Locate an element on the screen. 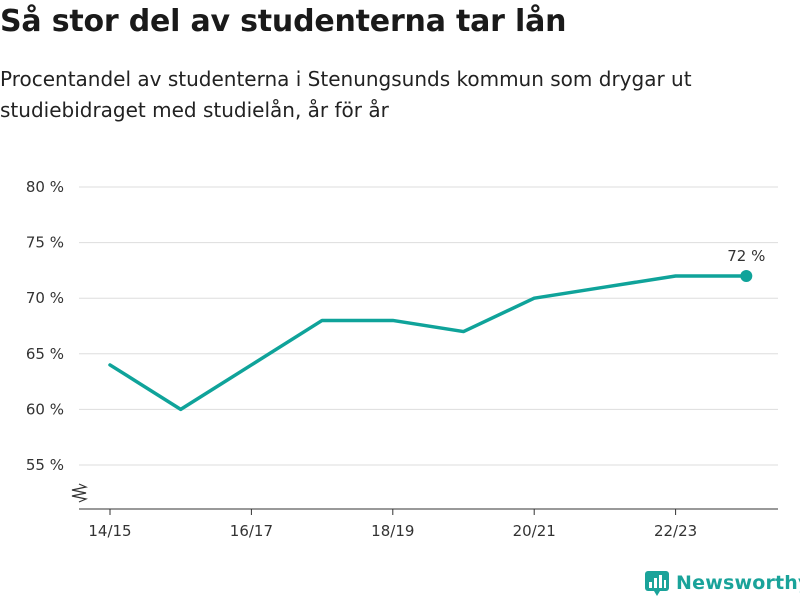  x-tick-labels: 14/15 16/17 18/19 20/21 22/23 is located at coordinates (392, 524).